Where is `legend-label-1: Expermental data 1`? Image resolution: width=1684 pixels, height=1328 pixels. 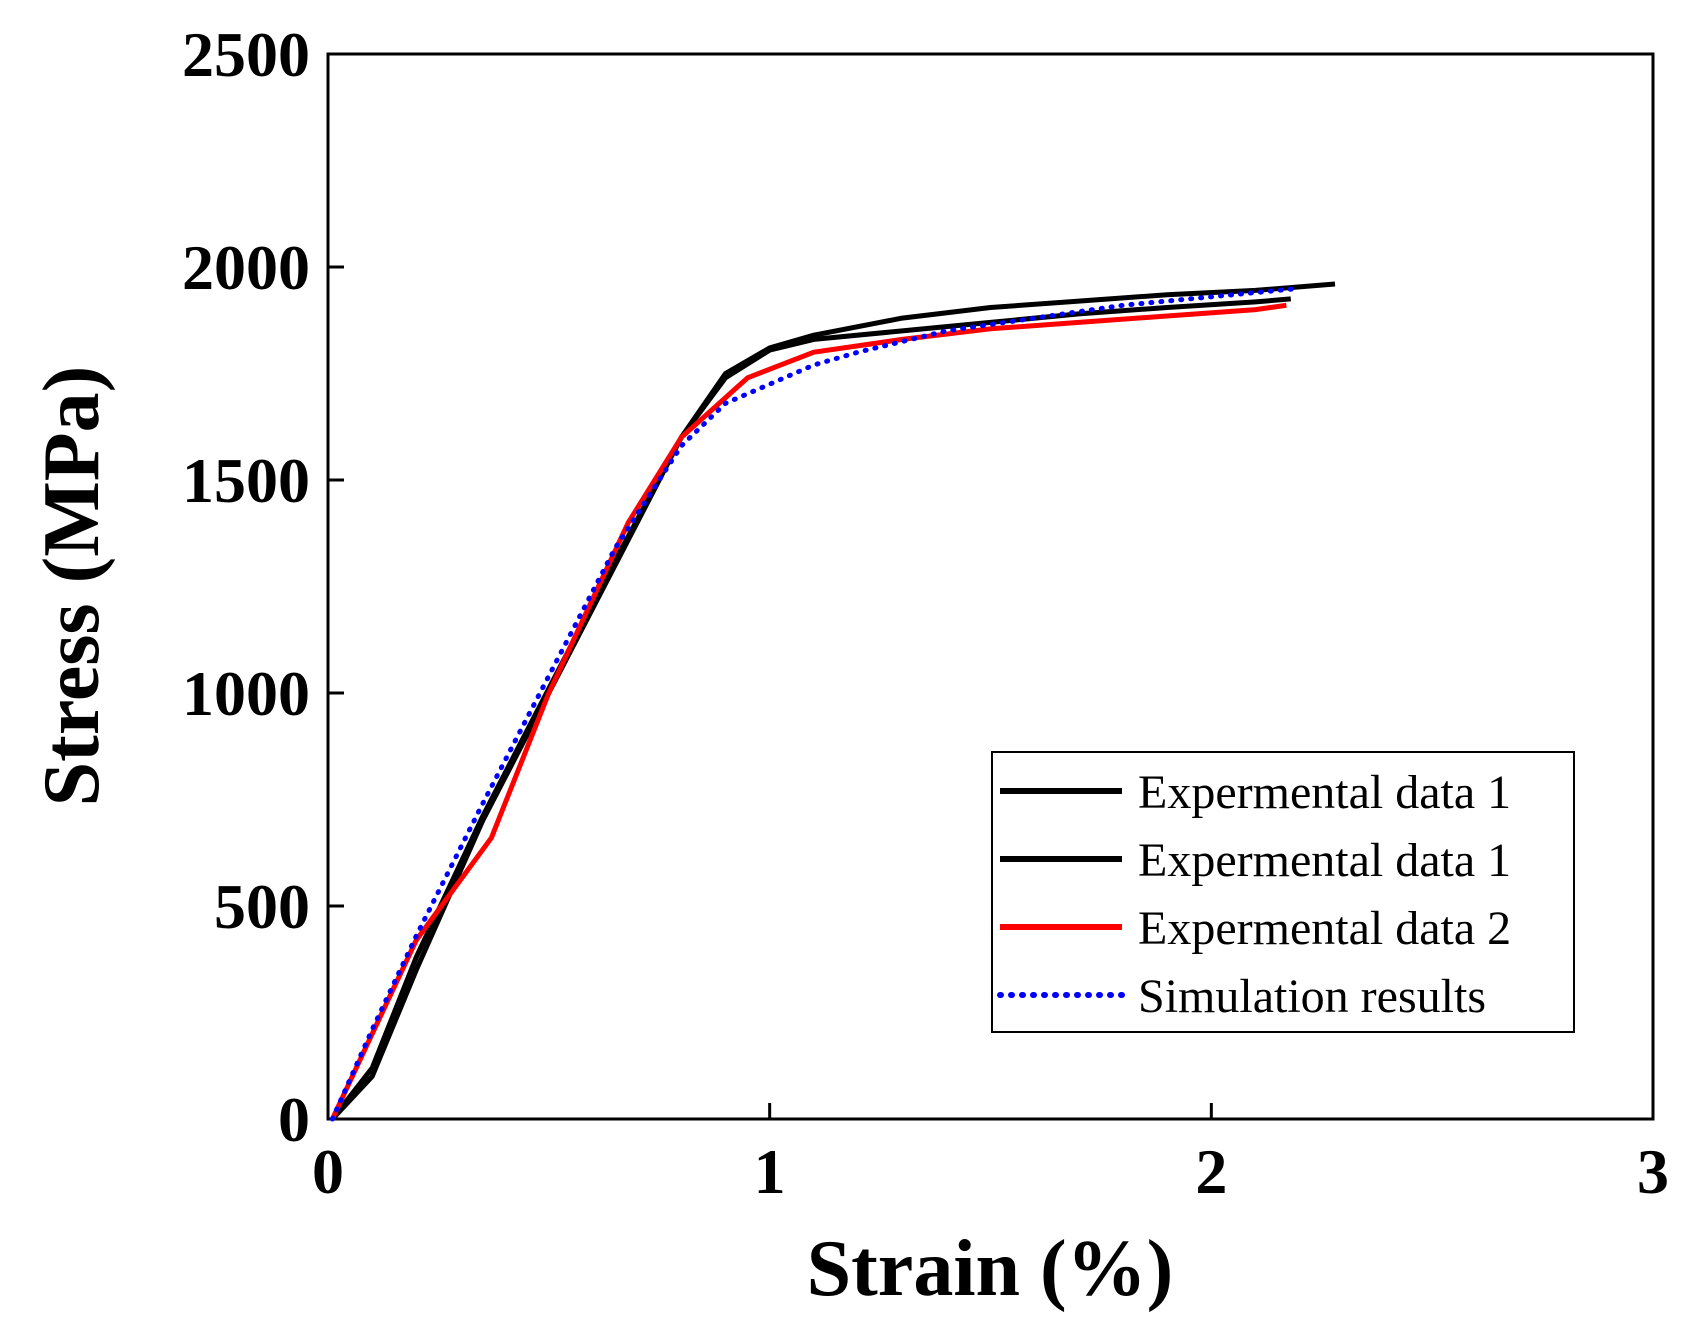
legend-label-1: Expermental data 1 is located at coordinates (1324, 792).